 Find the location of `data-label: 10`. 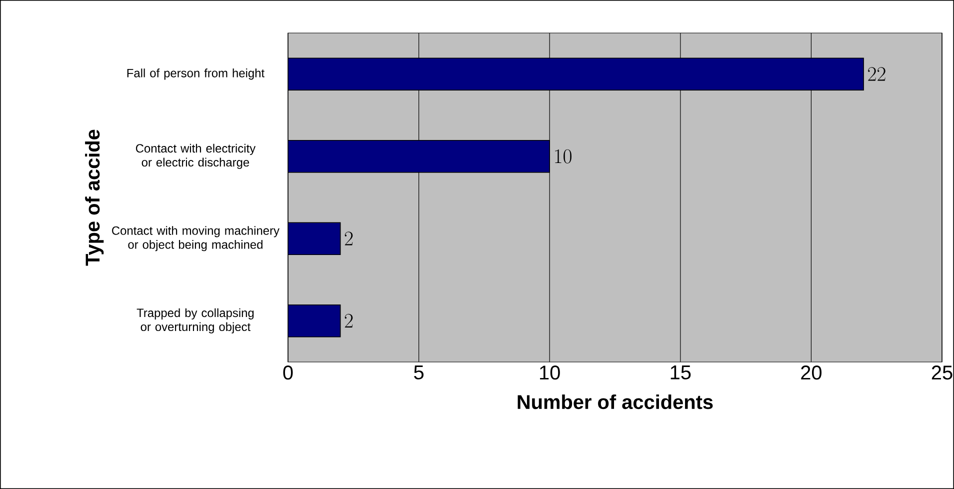

data-label: 10 is located at coordinates (563, 156).